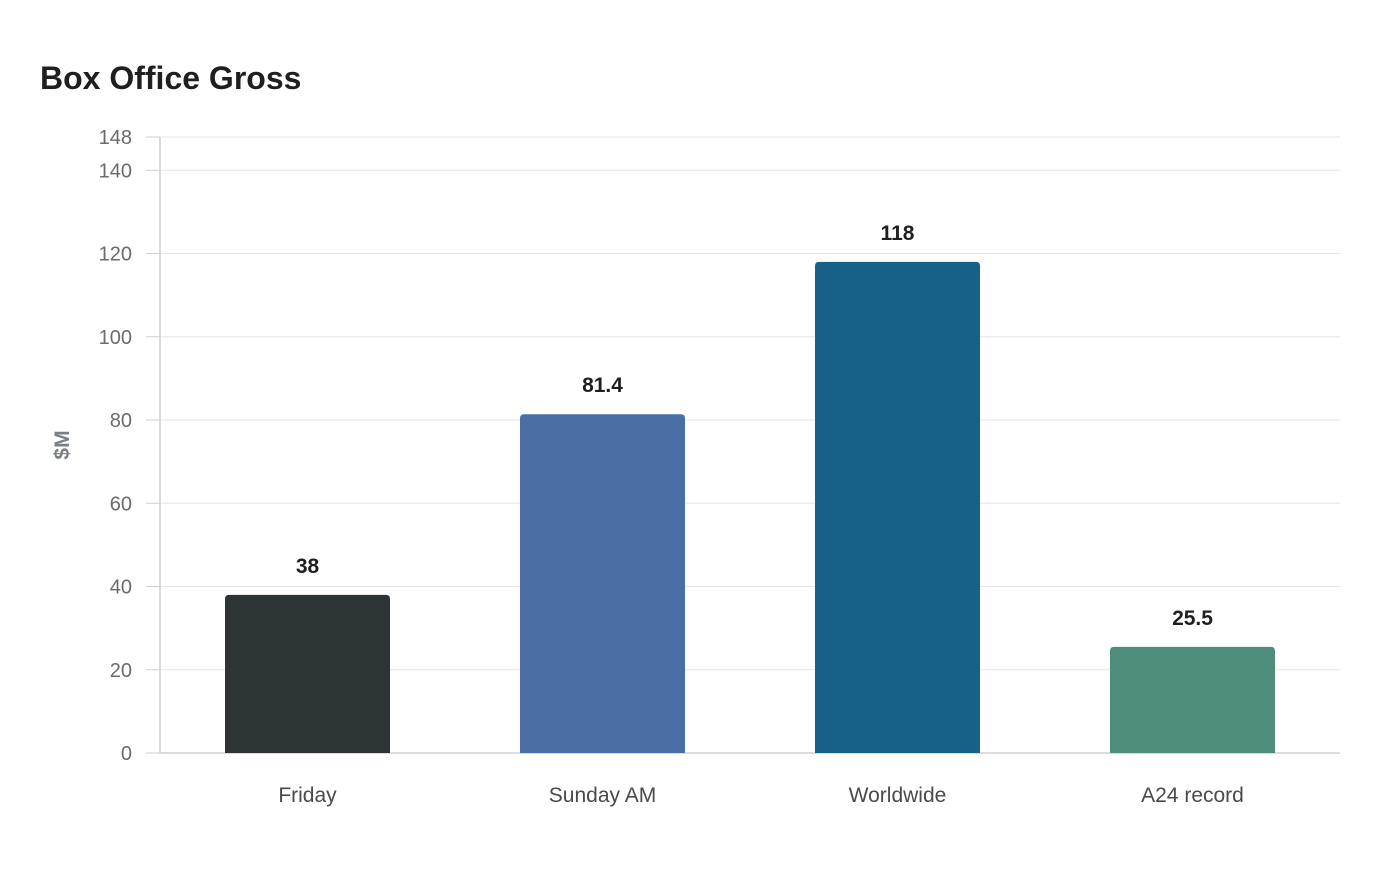  What do you see at coordinates (898, 233) in the screenshot?
I see `data-label: 118` at bounding box center [898, 233].